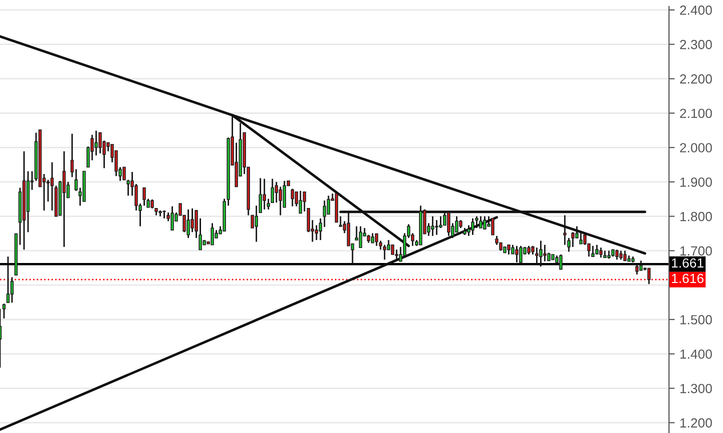  I want to click on y-tick-label: 1.900, so click(696, 182).